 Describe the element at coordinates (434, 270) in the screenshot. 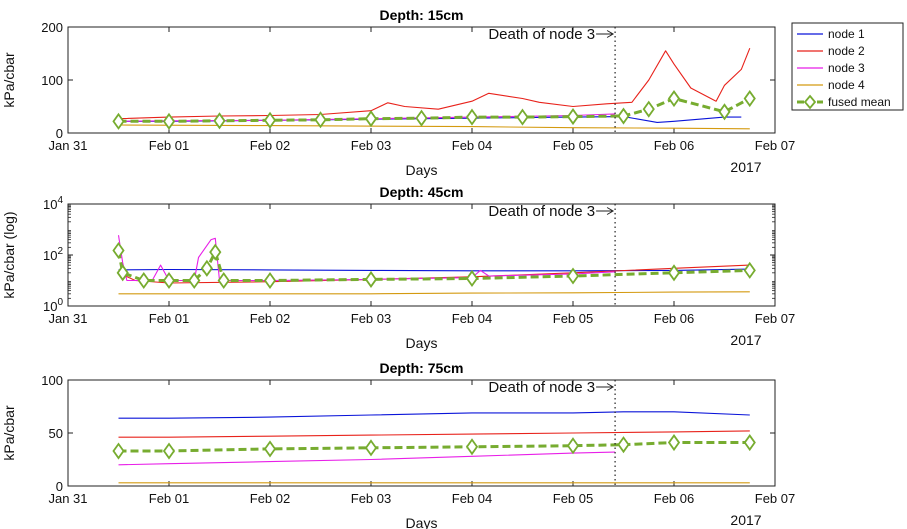

I see `series-node1-line` at that location.